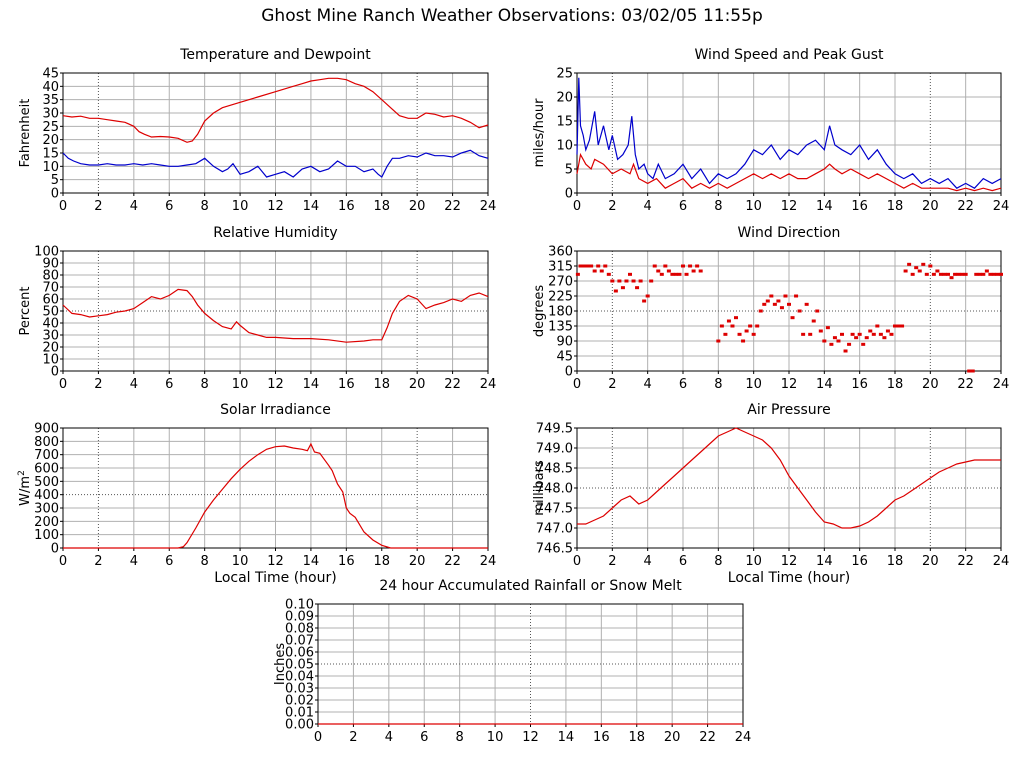 This screenshot has height=768, width=1024. I want to click on x-tick-label: 14, so click(311, 561).